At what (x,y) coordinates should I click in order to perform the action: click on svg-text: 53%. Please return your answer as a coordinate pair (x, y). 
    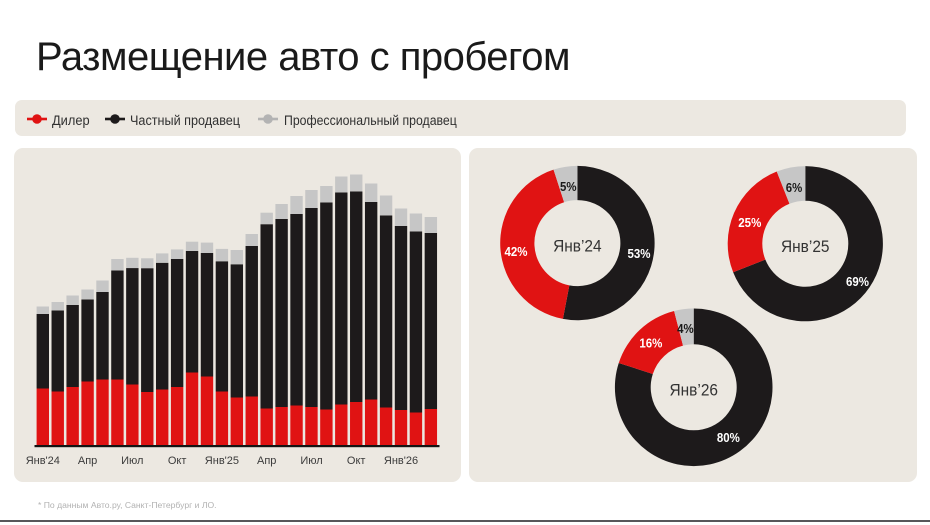
    Looking at the image, I should click on (639, 253).